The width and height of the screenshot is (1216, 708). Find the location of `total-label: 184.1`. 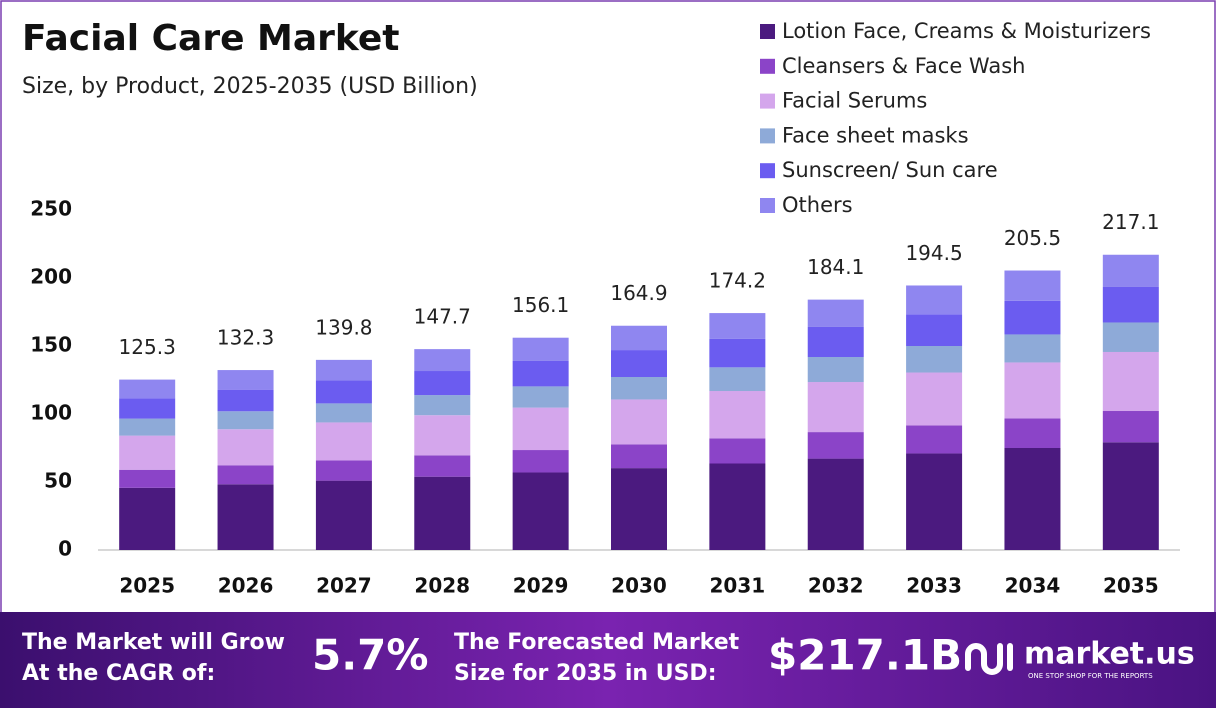

total-label: 184.1 is located at coordinates (835, 267).